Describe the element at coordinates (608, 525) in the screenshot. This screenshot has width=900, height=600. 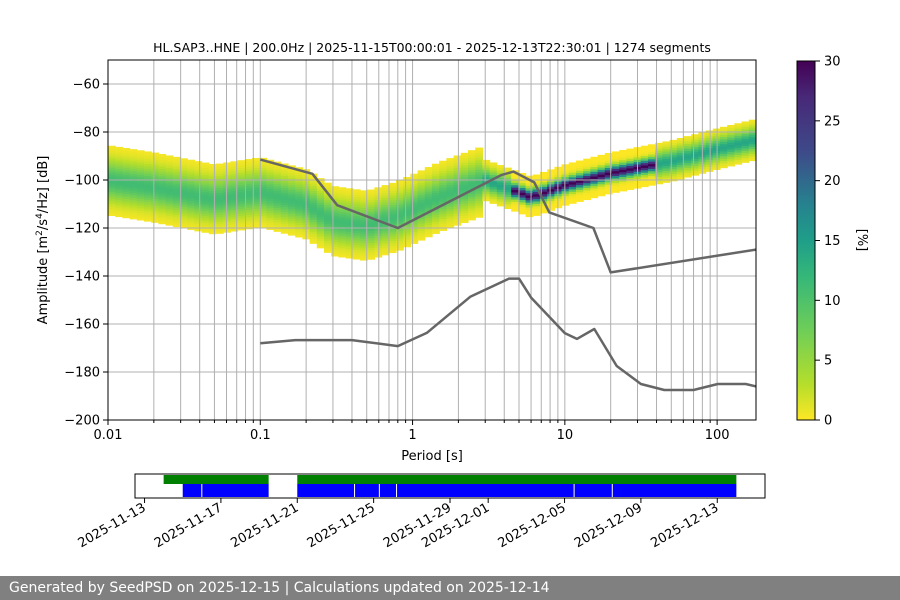
I see `timeline-date-label: 2025-12-09` at that location.